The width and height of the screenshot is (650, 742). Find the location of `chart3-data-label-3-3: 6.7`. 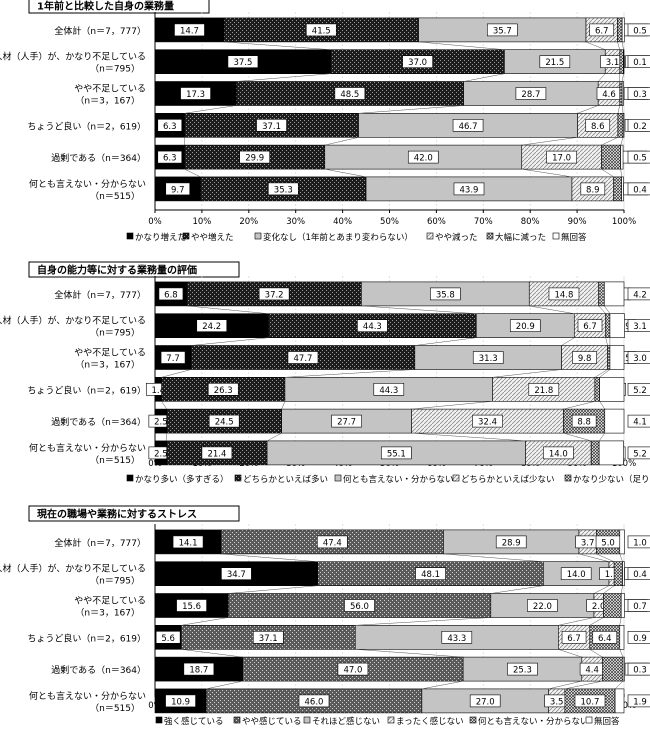

chart3-data-label-3-3: 6.7 is located at coordinates (574, 639).